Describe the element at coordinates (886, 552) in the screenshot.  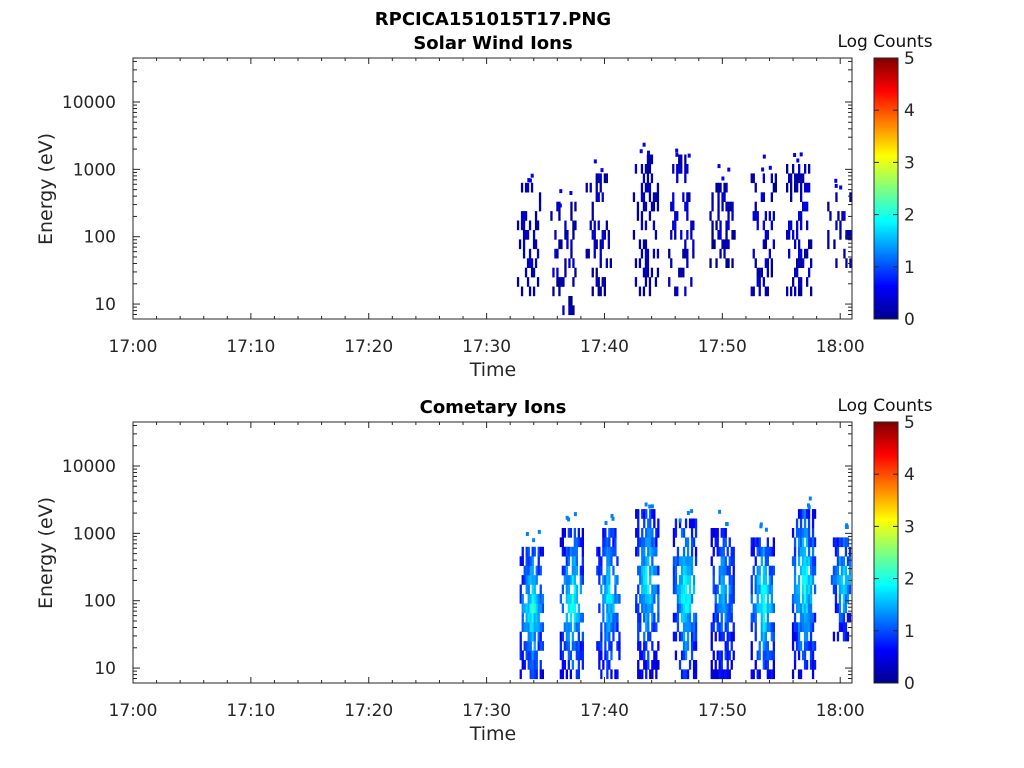
I see `colorbar` at that location.